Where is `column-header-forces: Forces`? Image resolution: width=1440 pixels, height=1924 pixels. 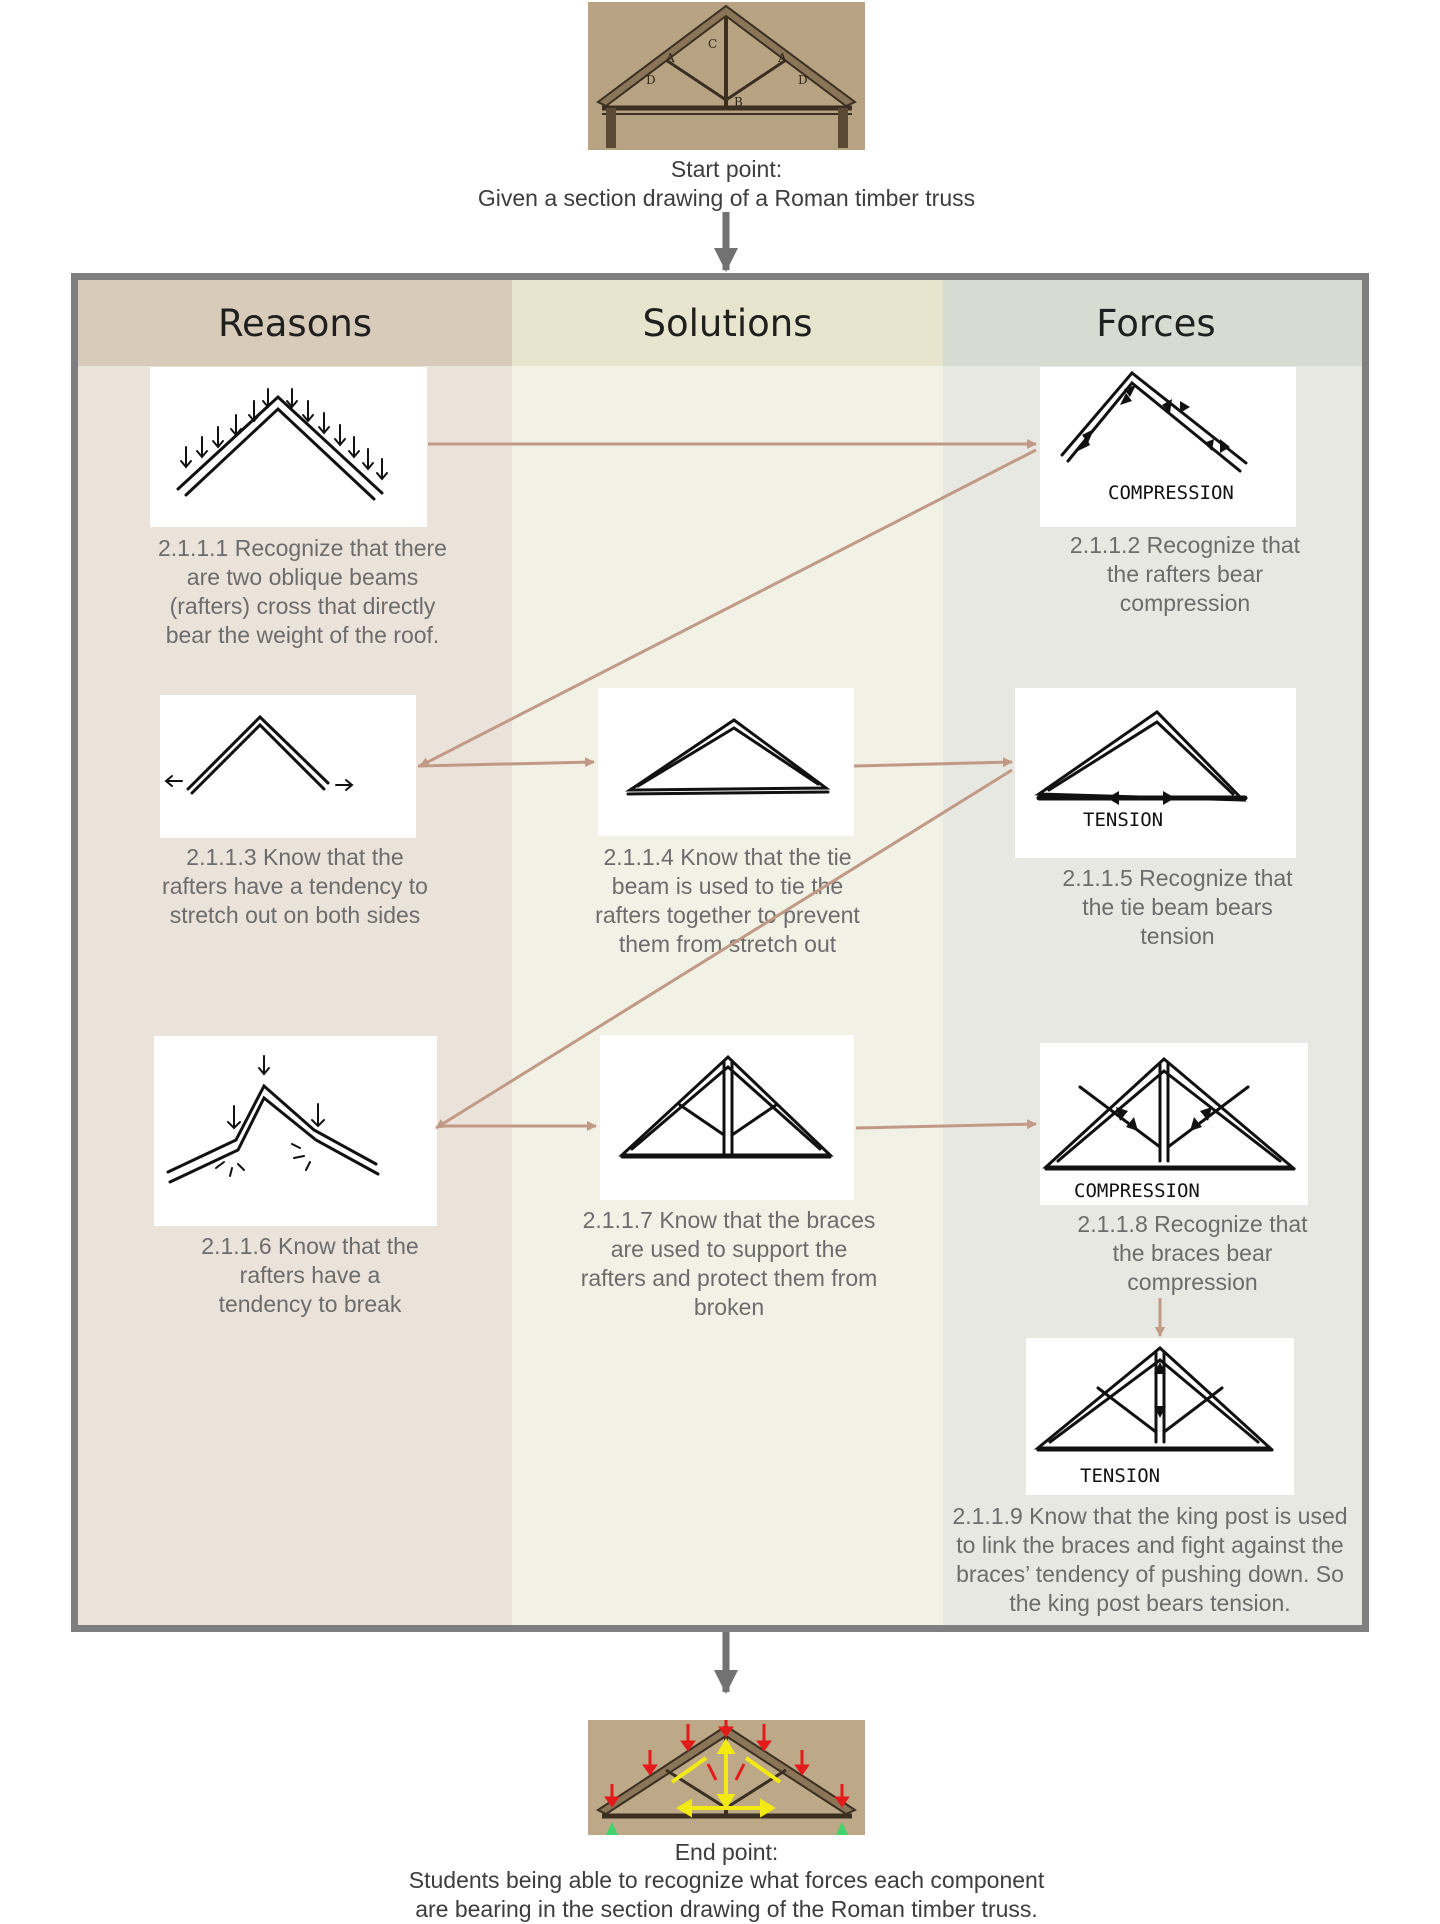
column-header-forces: Forces is located at coordinates (1152, 323).